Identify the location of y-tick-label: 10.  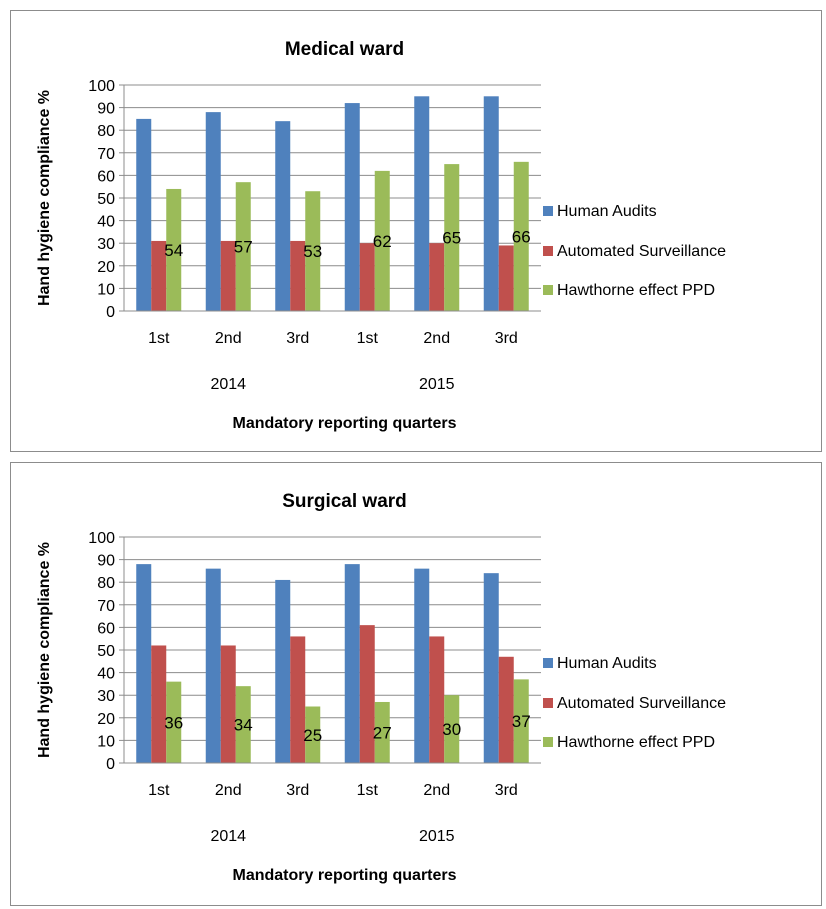
(106, 741).